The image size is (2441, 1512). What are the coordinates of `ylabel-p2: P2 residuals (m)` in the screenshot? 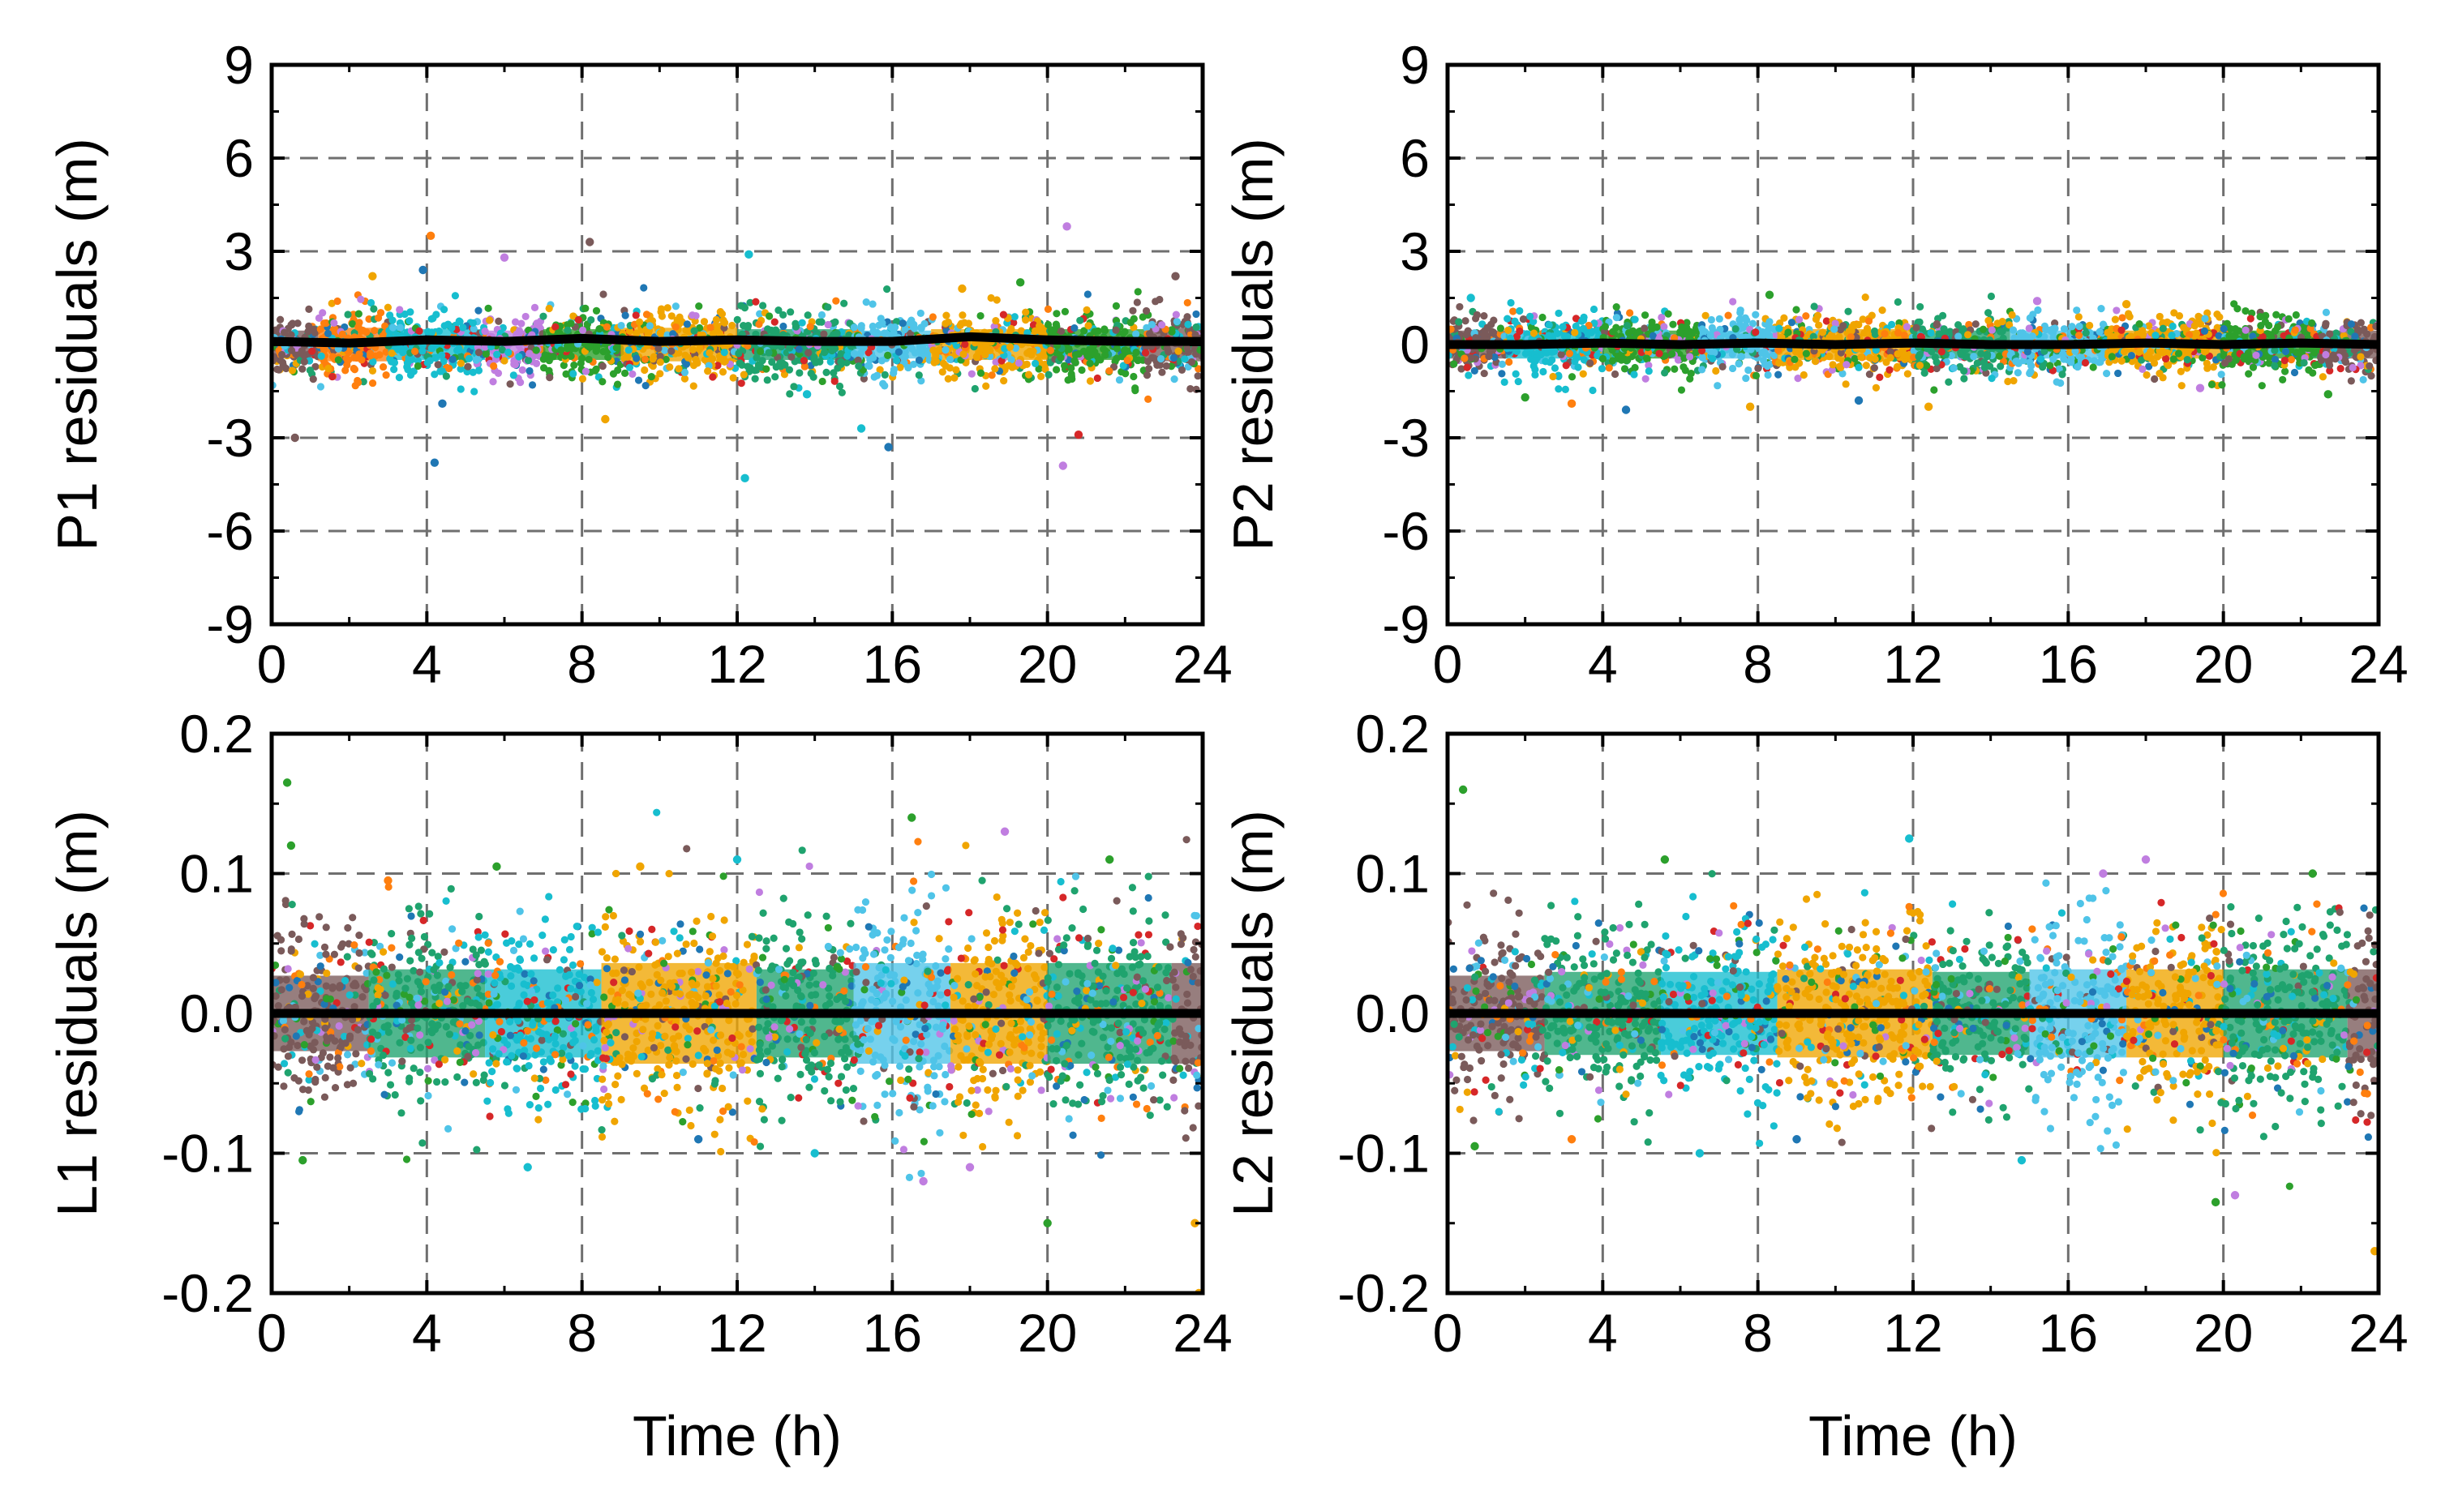 It's located at (1253, 344).